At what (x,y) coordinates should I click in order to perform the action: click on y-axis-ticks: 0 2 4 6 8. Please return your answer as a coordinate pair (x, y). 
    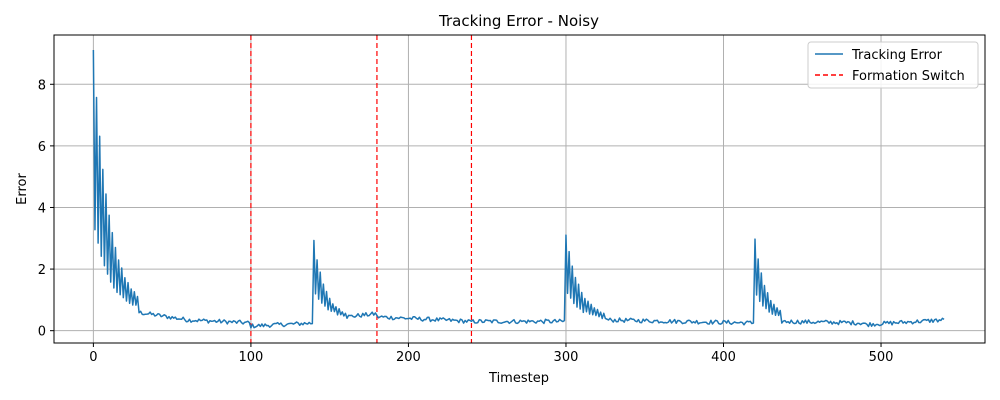
    Looking at the image, I should click on (46, 209).